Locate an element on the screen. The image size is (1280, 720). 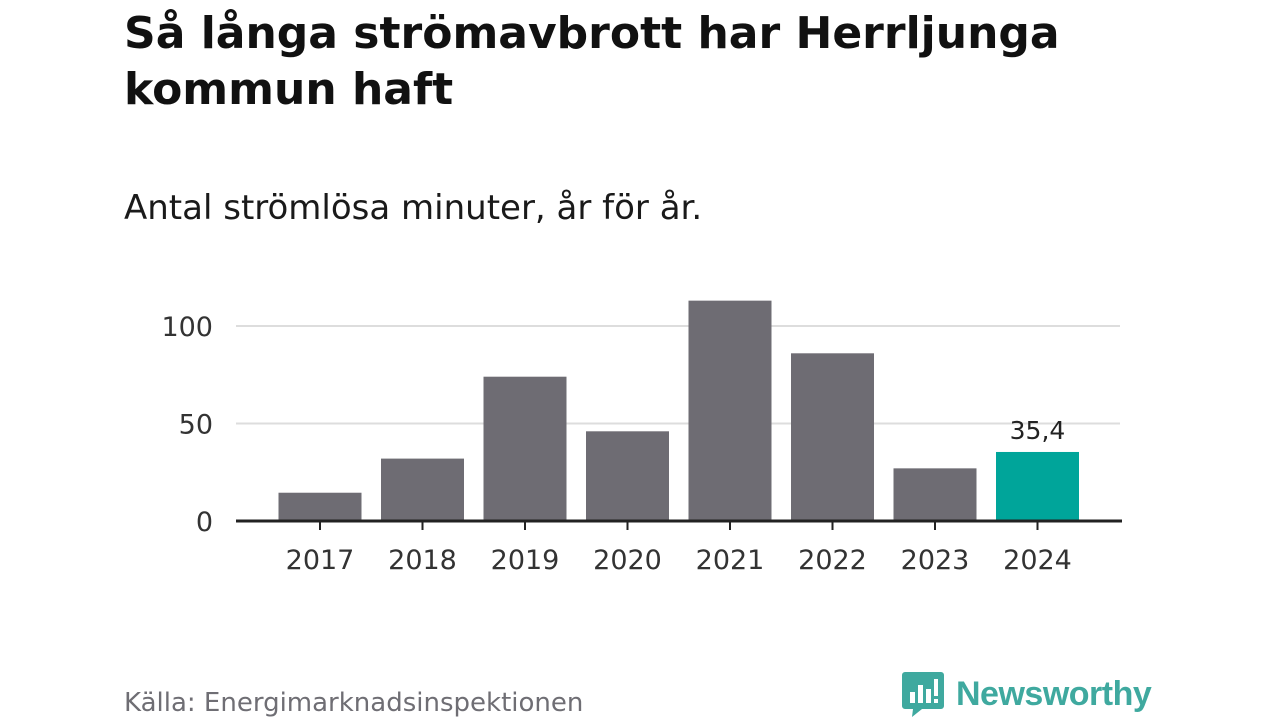
x-tick-label: 2019 is located at coordinates (525, 560).